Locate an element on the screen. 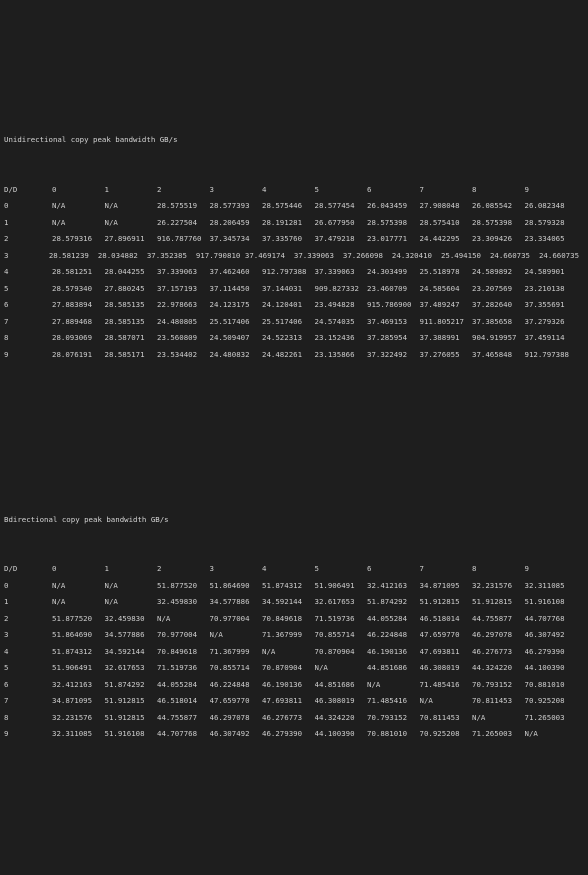 This screenshot has height=875, width=588. table-cell: 46.279390 is located at coordinates (282, 733).